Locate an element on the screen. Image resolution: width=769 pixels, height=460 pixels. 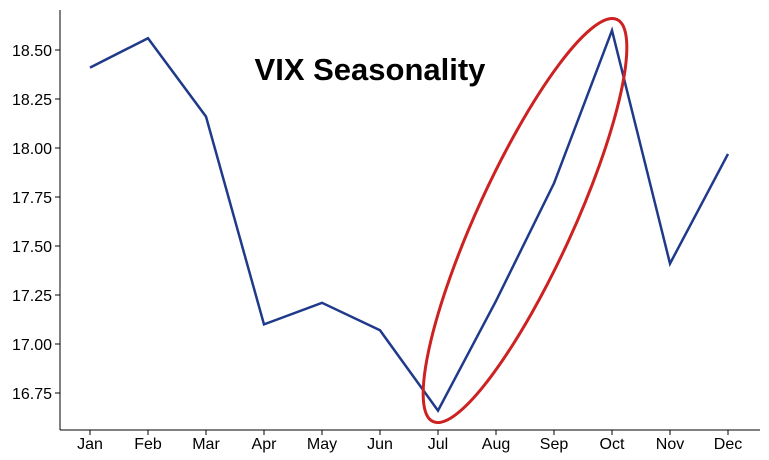
x-tick-label: Mar is located at coordinates (206, 444).